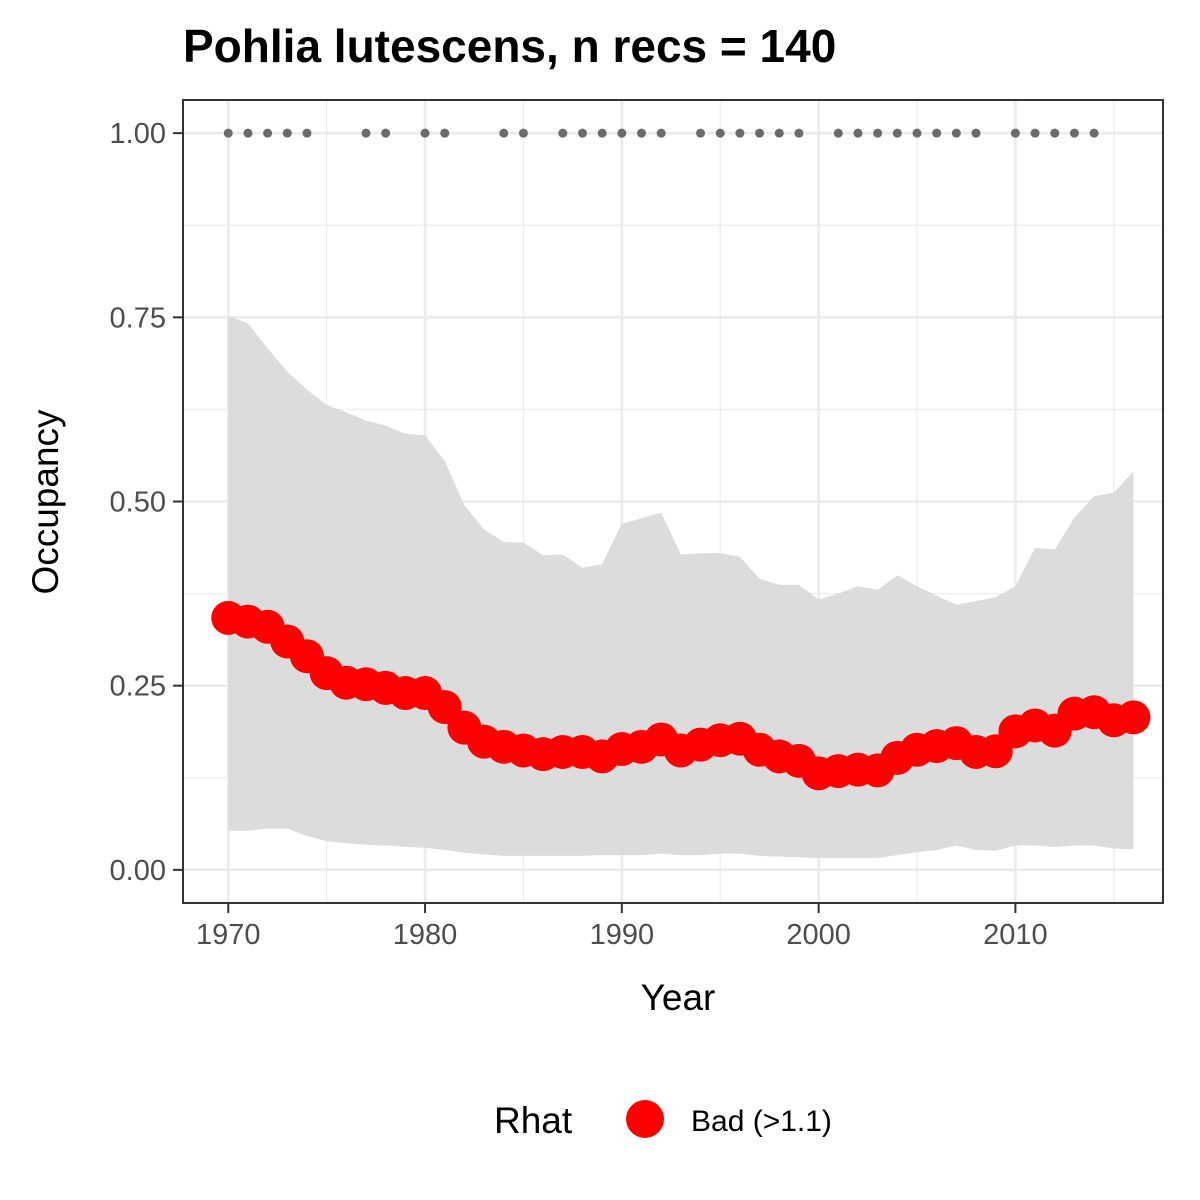 This screenshot has width=1200, height=1200. I want to click on legend-label-bad: Bad (>1.1), so click(761, 1121).